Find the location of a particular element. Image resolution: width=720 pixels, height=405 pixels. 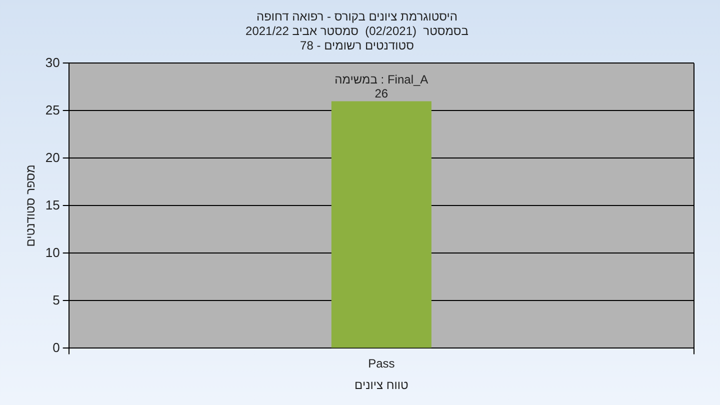

y-tick-label: 25 is located at coordinates (52, 110).